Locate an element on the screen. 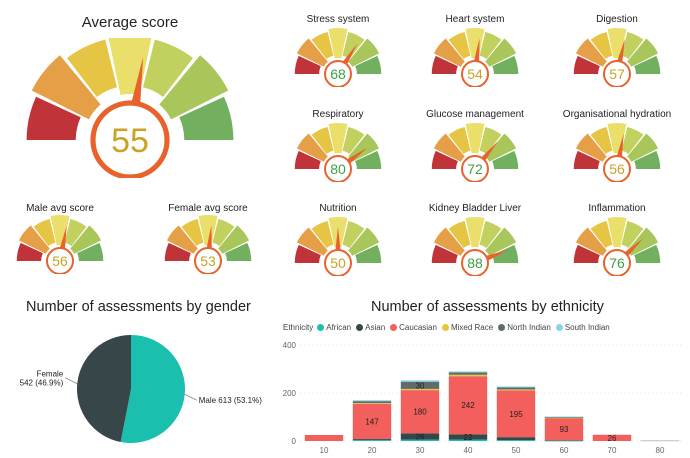  female-gauge-title: Female avg score is located at coordinates (208, 208).